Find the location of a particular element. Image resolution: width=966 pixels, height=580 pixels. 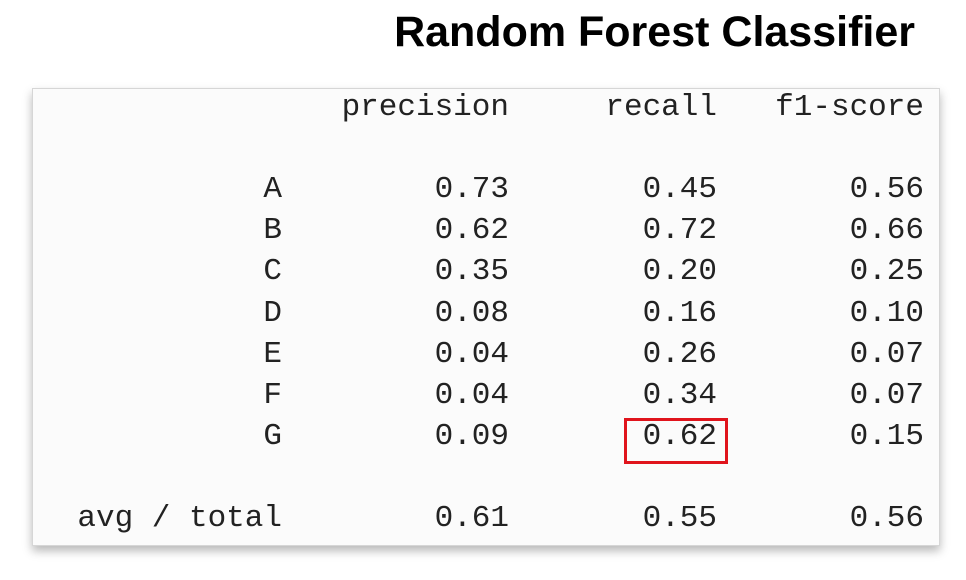

cell-E-recall: 0.26 is located at coordinates (679, 354).